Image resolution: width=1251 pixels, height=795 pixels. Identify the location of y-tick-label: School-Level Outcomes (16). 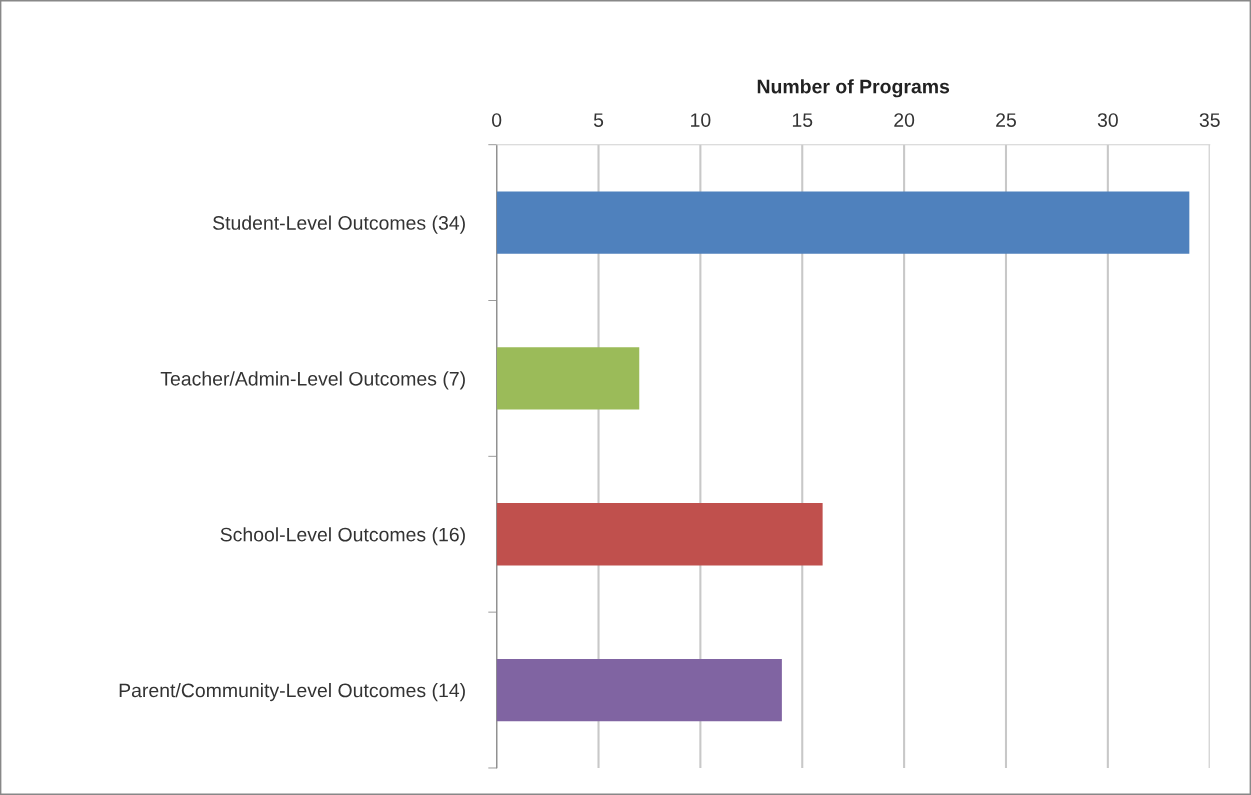
(342, 536).